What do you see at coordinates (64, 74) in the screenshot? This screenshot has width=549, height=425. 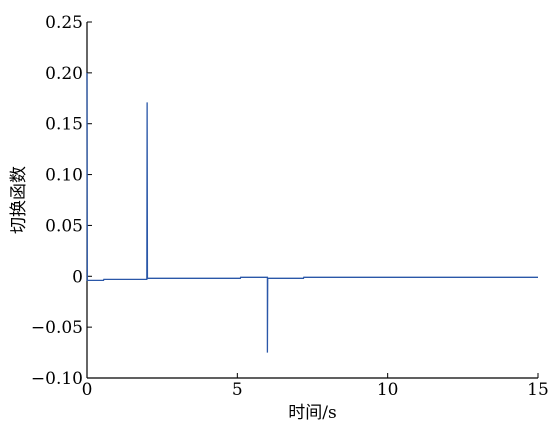 I see `y-tick-label: 0.20` at bounding box center [64, 74].